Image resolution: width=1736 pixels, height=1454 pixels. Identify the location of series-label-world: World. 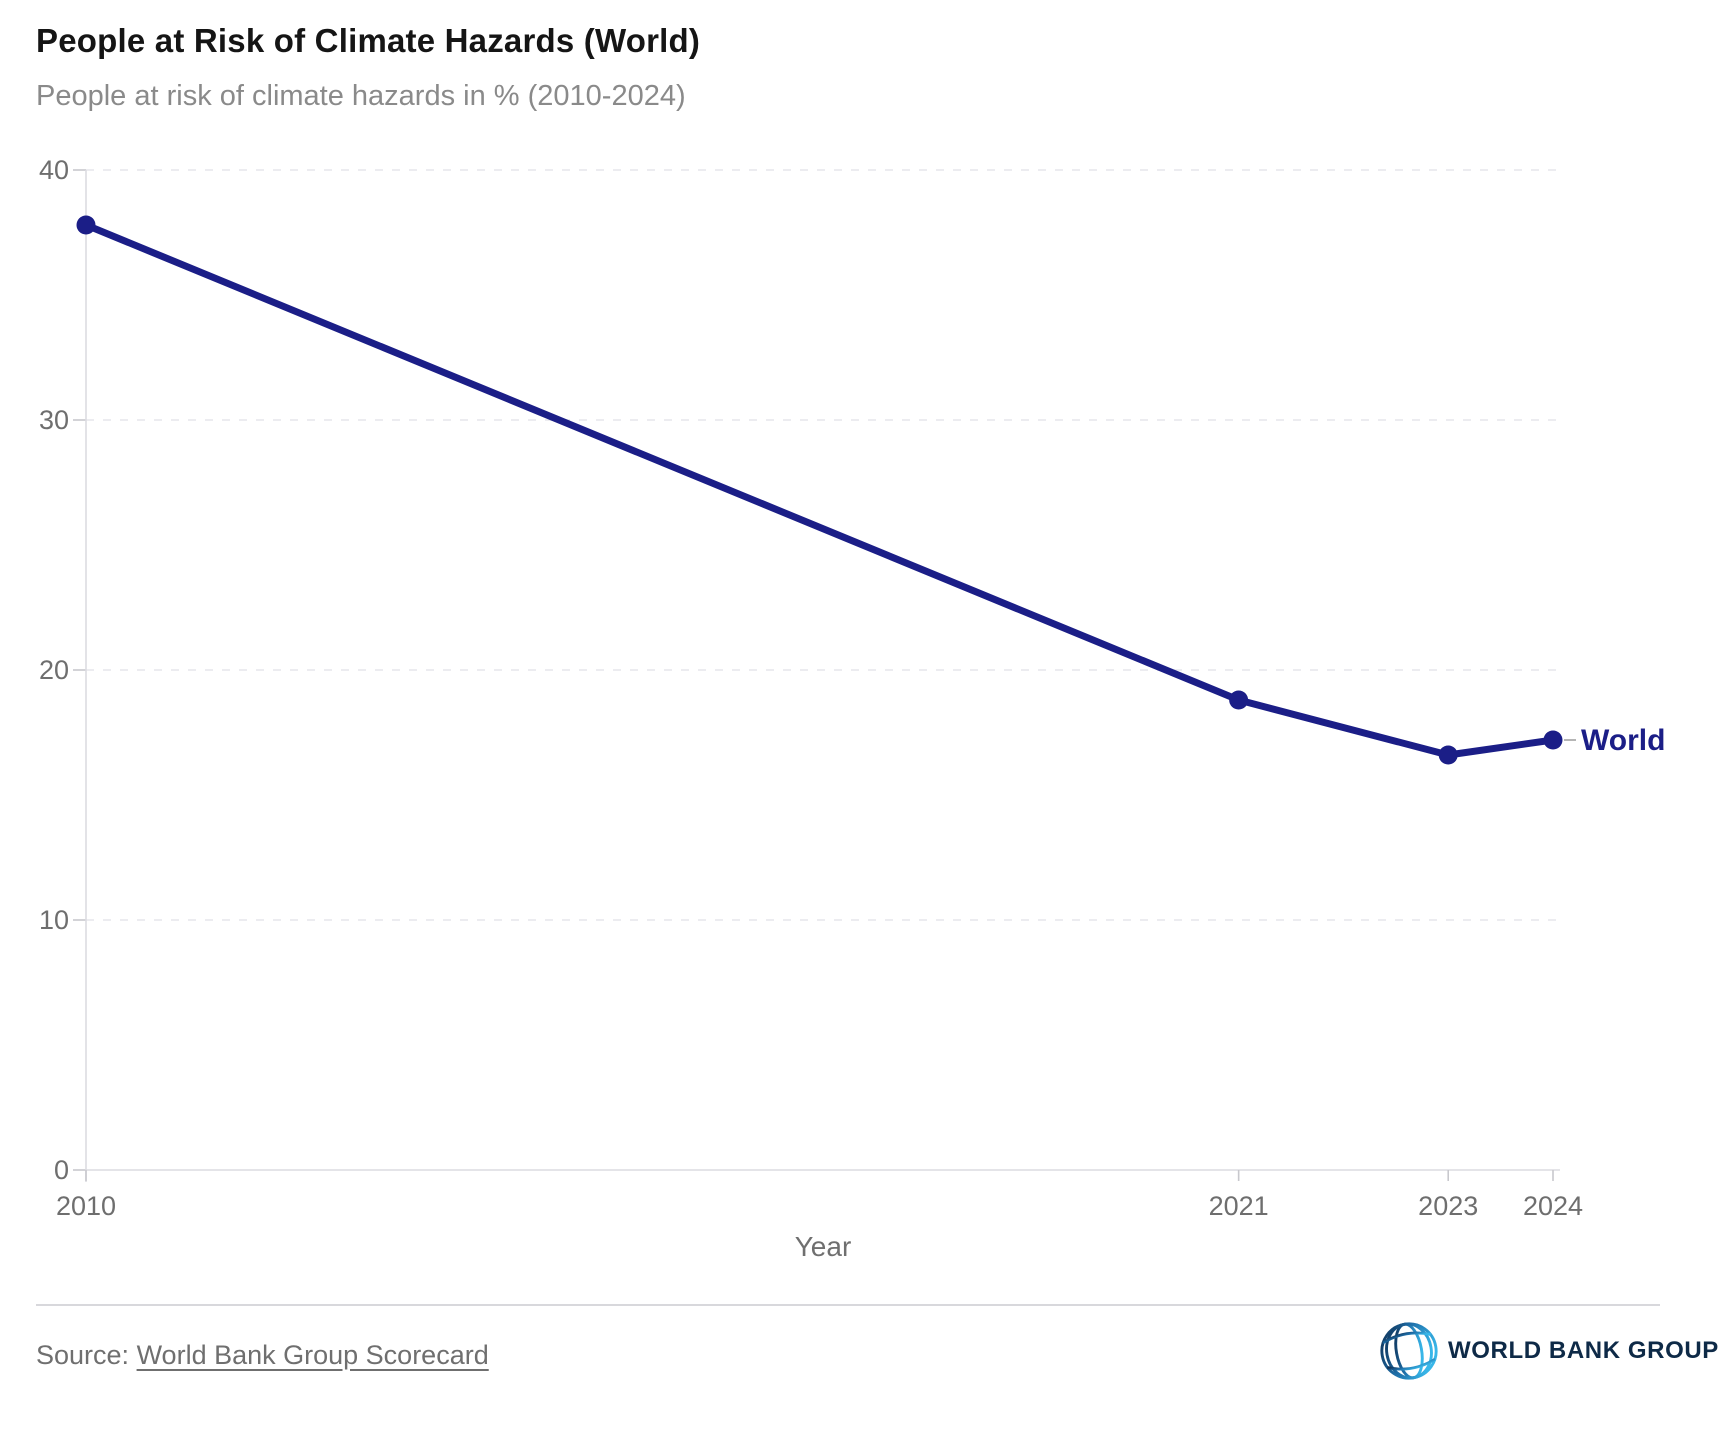
(1623, 740).